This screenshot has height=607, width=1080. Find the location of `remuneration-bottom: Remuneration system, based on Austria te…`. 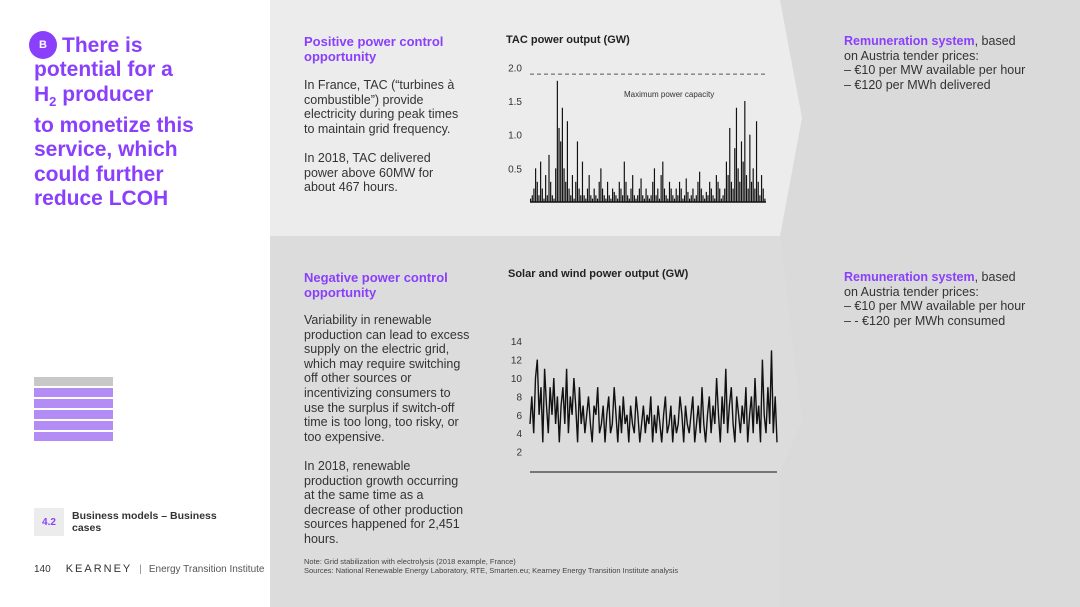

remuneration-bottom: Remuneration system, based on Austria te… is located at coordinates (935, 299).